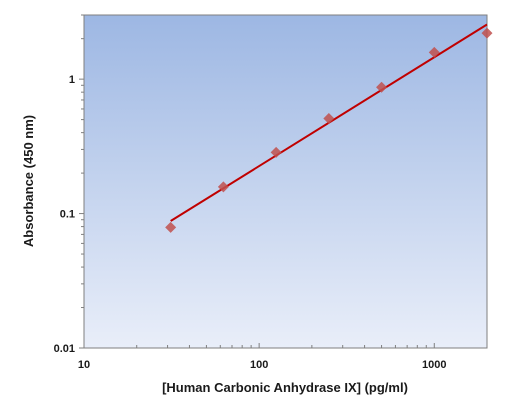 The image size is (520, 414). I want to click on x-tick-label: 1000, so click(434, 365).